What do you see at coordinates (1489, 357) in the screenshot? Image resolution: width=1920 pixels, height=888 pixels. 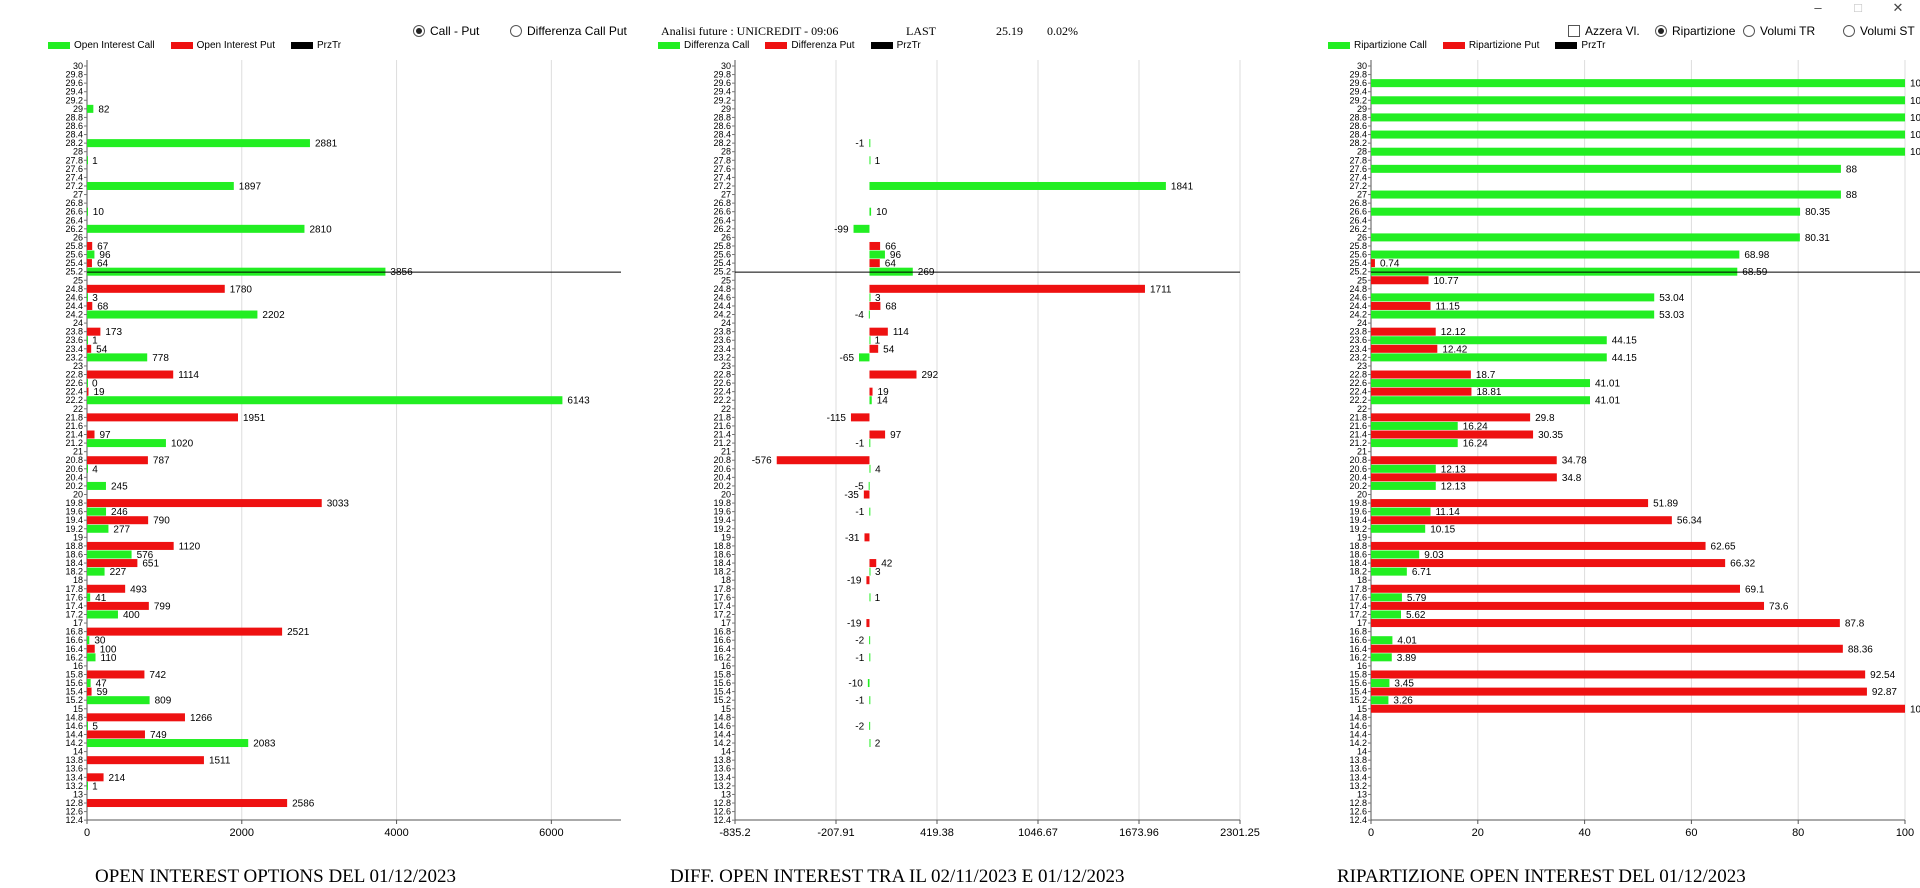 I see `rip-call-bar` at bounding box center [1489, 357].